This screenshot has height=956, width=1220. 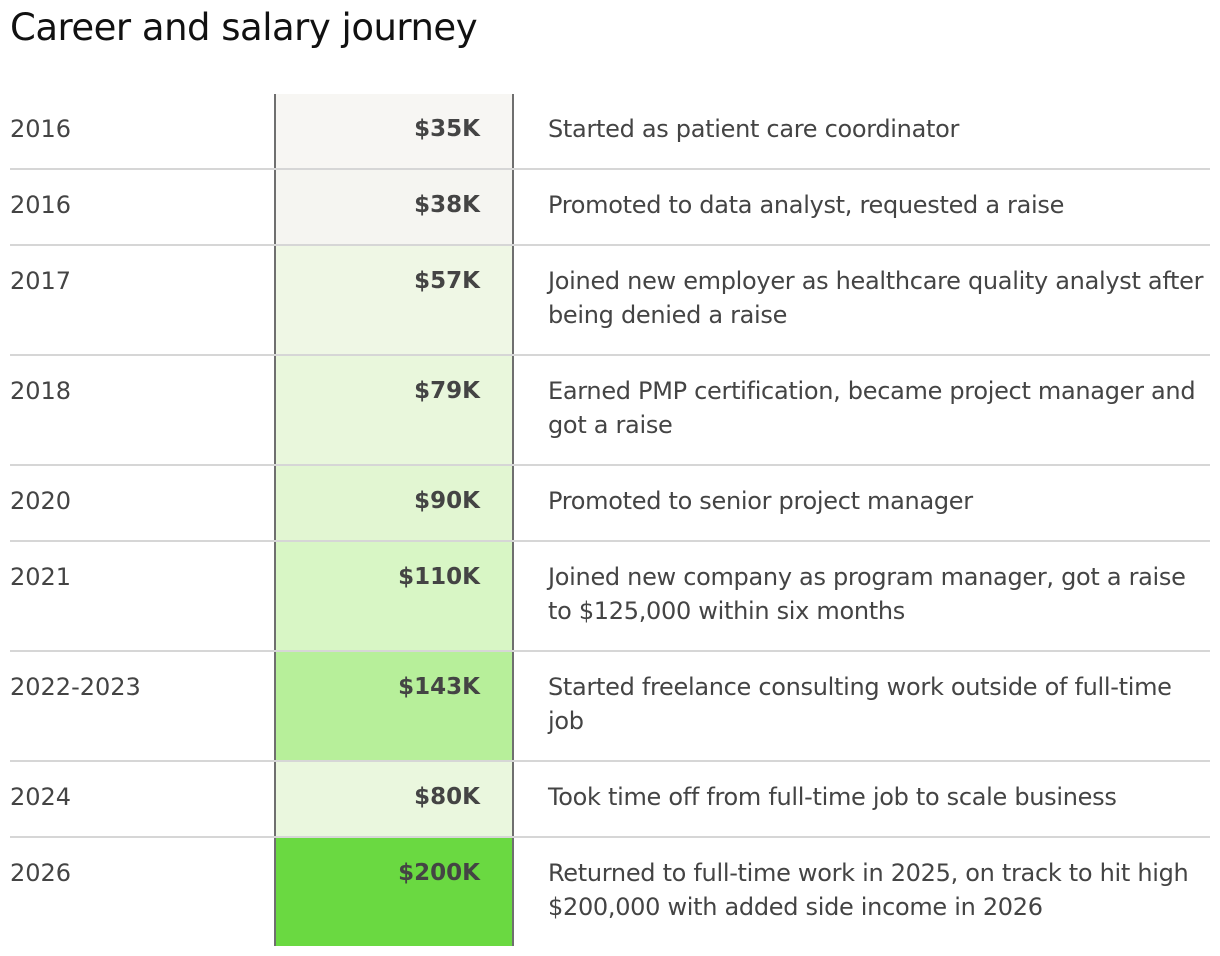 What do you see at coordinates (41, 501) in the screenshot?
I see `year-cell: 2020` at bounding box center [41, 501].